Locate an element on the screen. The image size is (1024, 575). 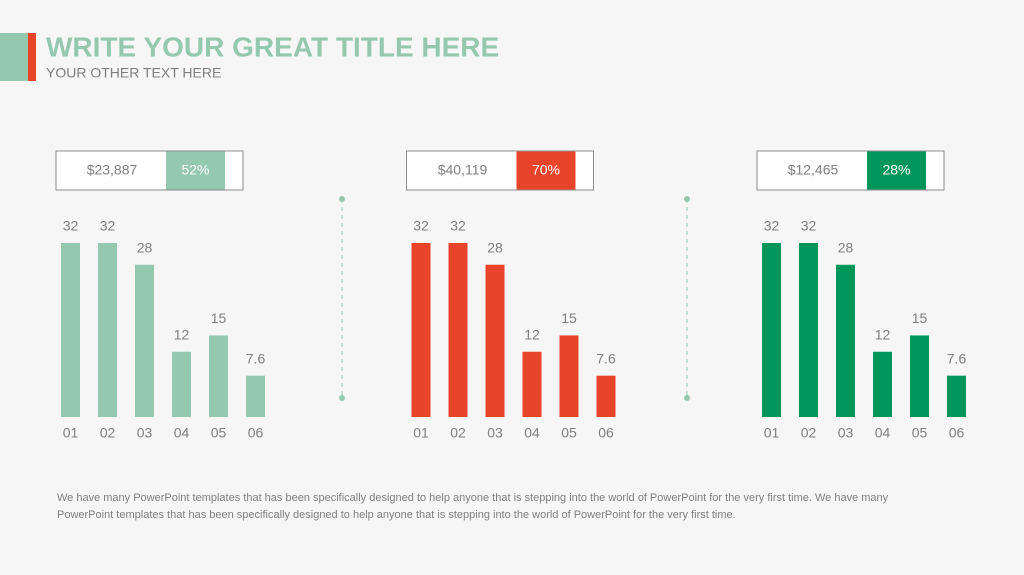
share-label: 70% is located at coordinates (546, 170).